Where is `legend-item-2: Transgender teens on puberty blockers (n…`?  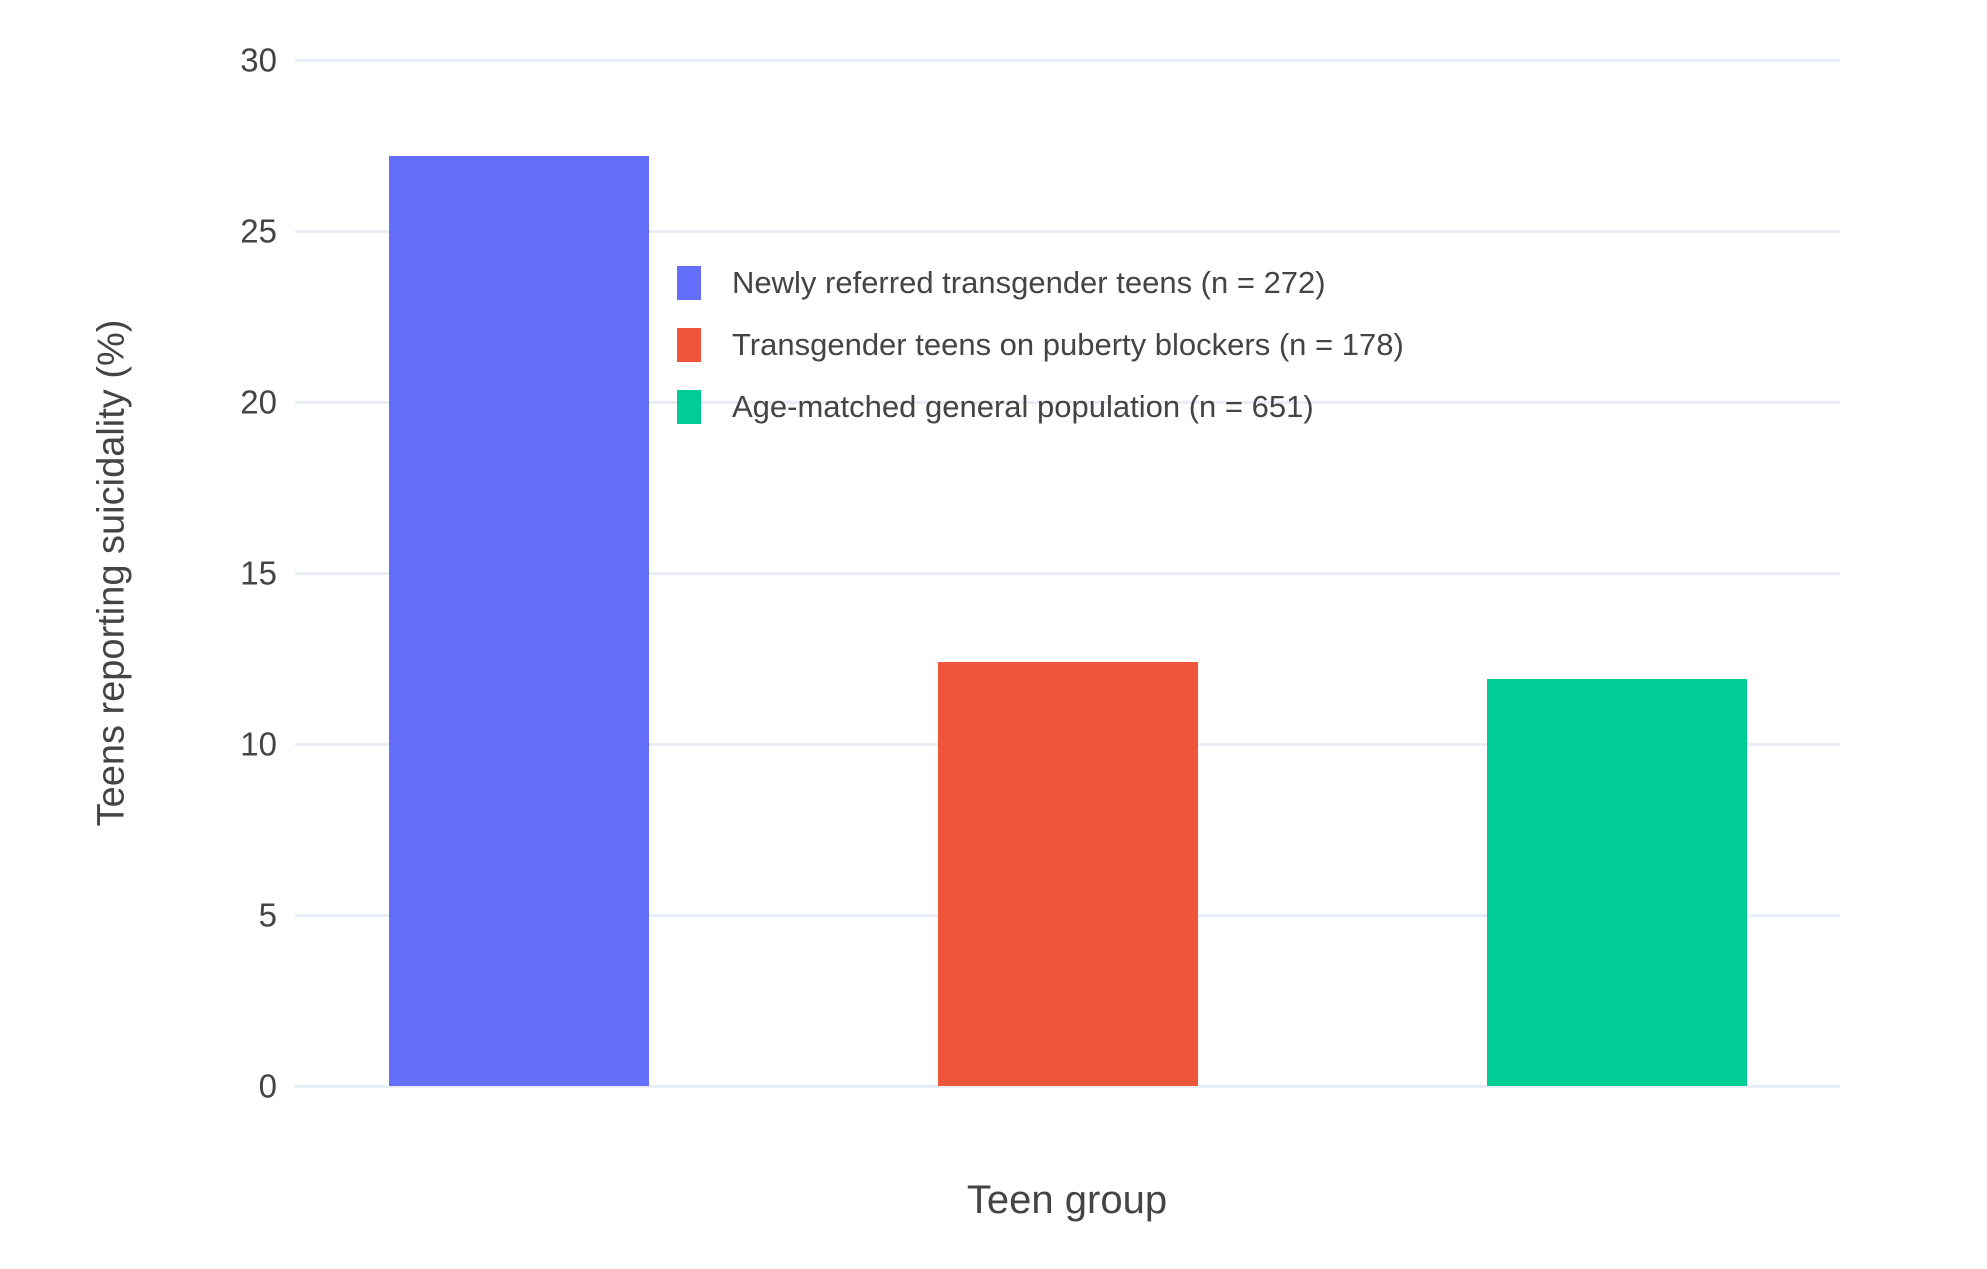 legend-item-2: Transgender teens on puberty blockers (n… is located at coordinates (1040, 345).